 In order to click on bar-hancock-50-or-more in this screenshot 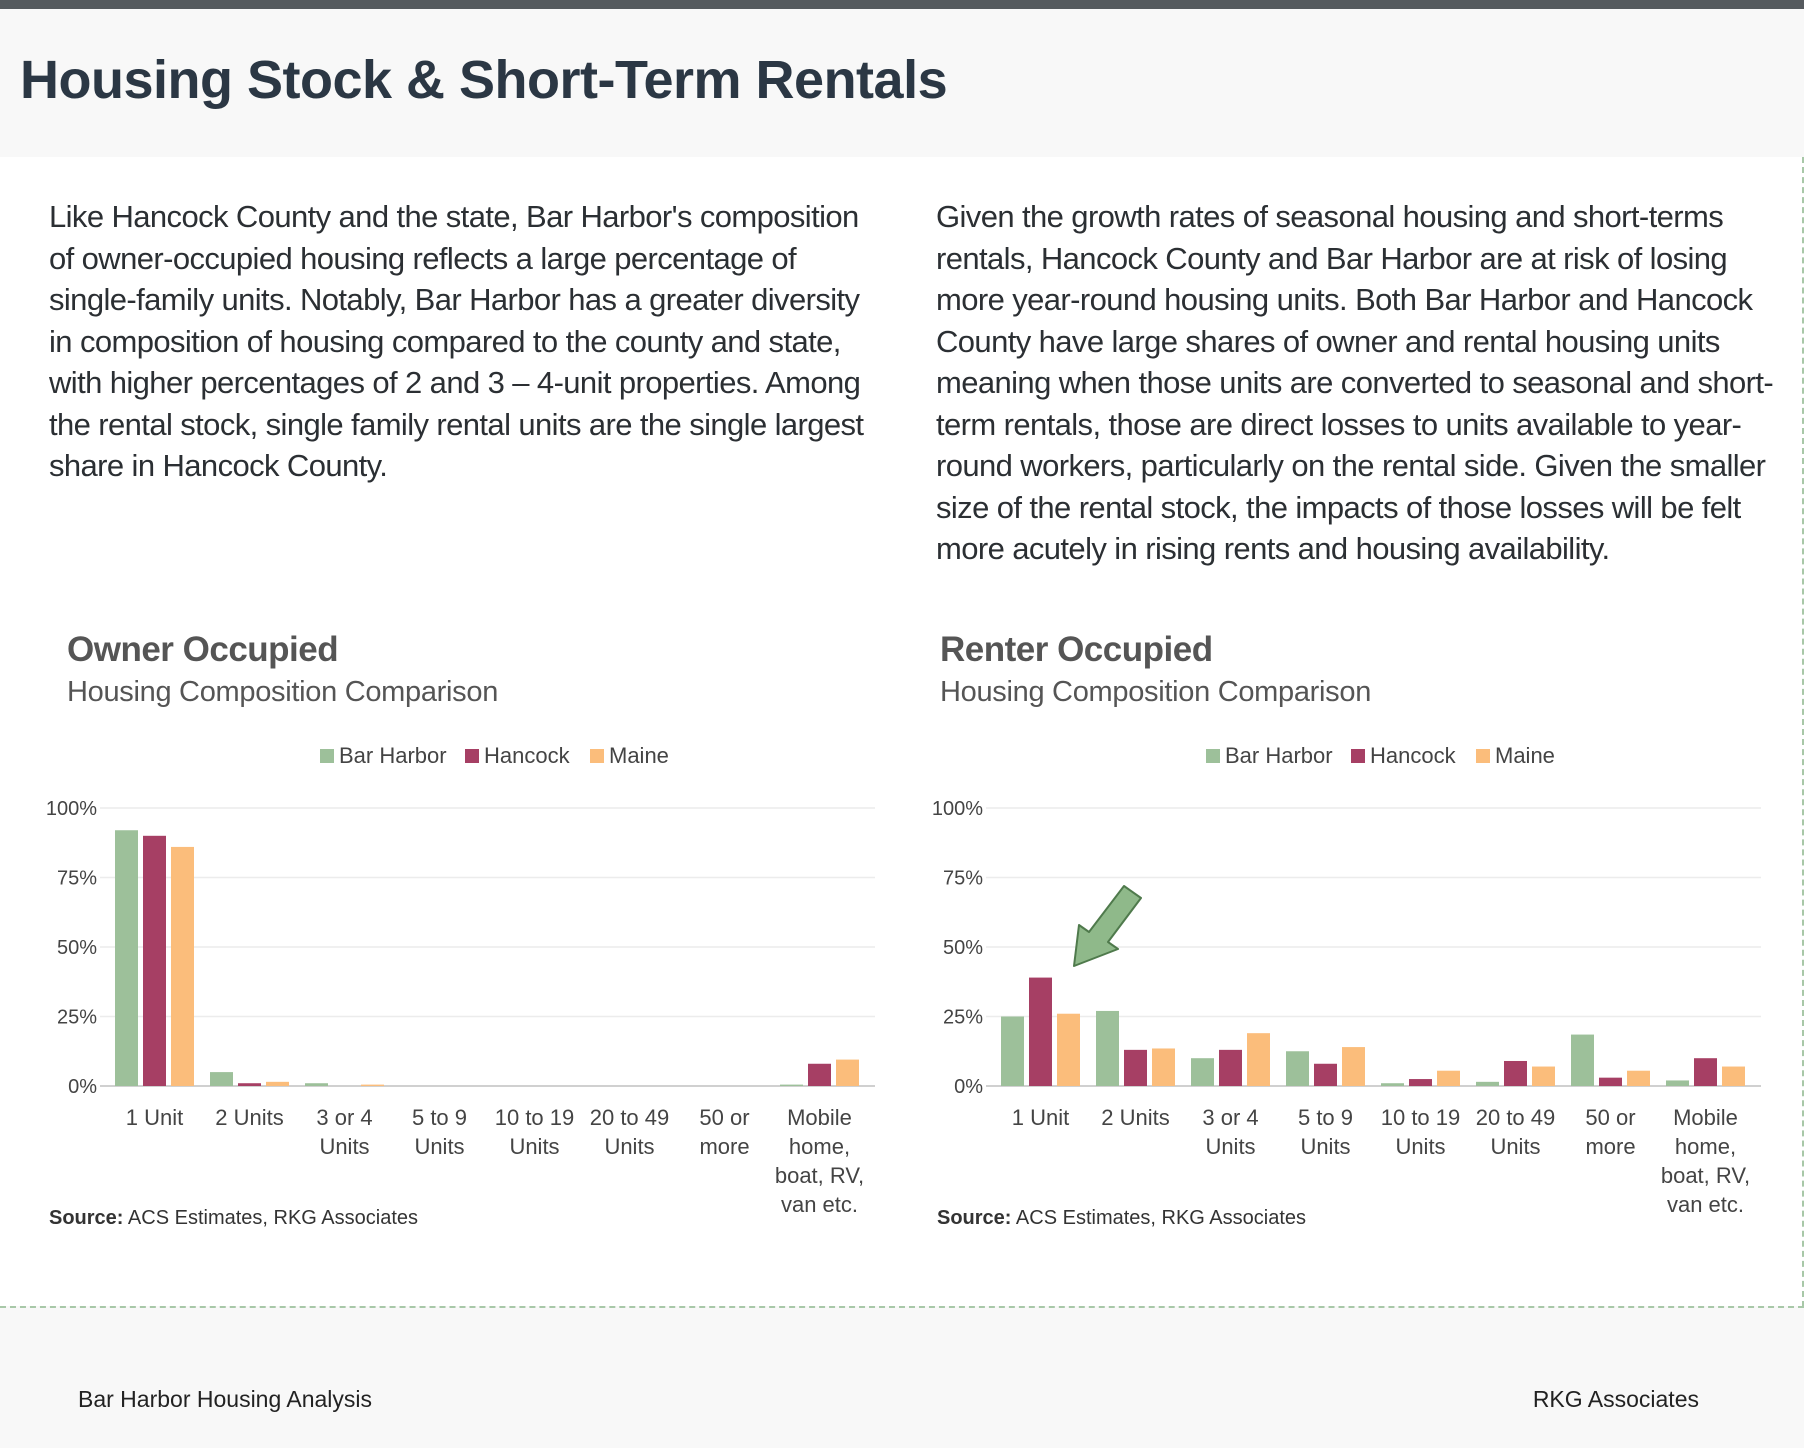, I will do `click(1610, 1081)`.